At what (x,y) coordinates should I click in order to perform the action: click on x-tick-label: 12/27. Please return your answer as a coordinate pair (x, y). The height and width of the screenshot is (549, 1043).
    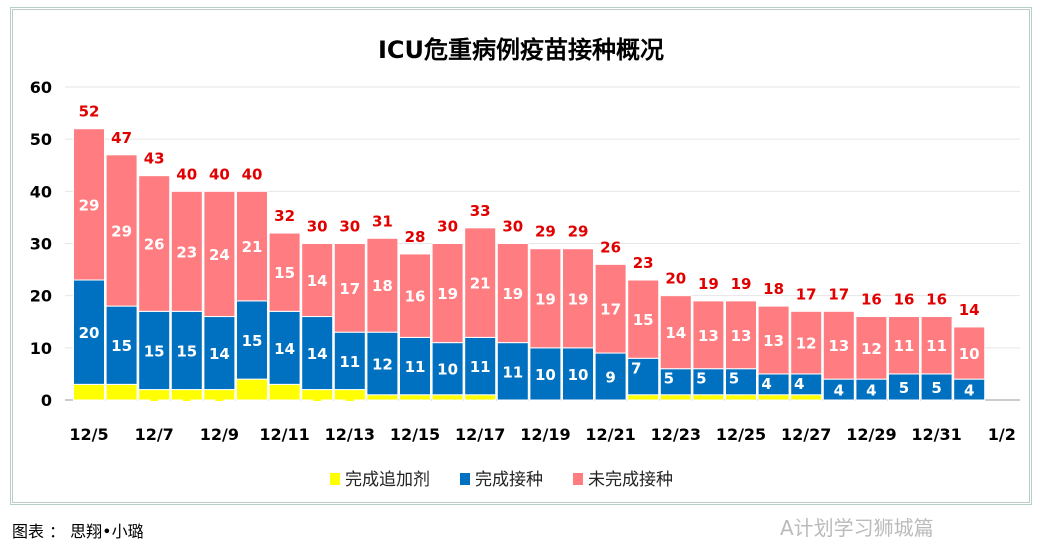
    Looking at the image, I should click on (806, 434).